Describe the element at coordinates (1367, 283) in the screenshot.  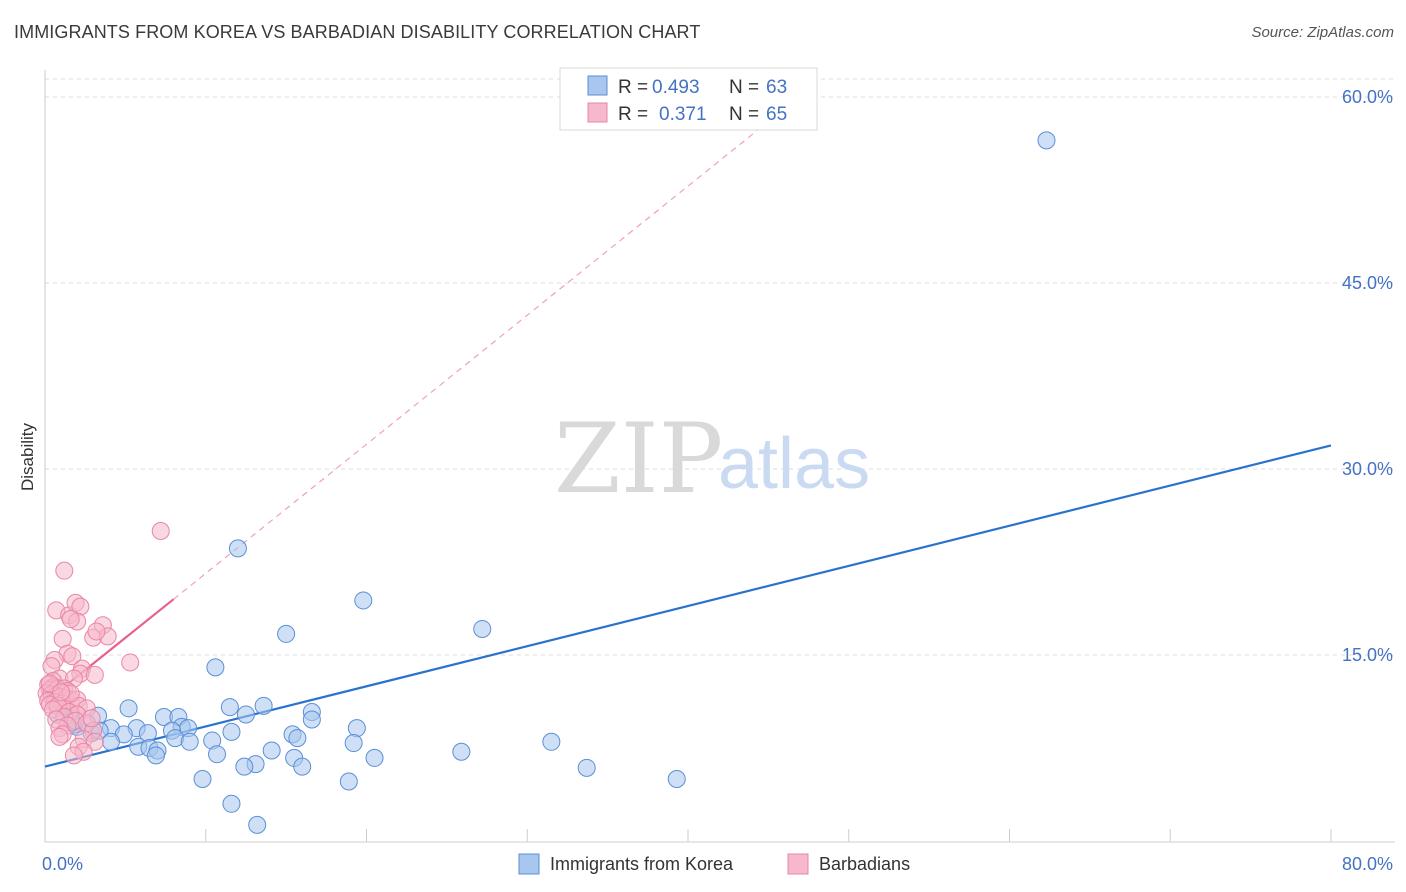
I see `y-tick-label-45: 45.0%` at that location.